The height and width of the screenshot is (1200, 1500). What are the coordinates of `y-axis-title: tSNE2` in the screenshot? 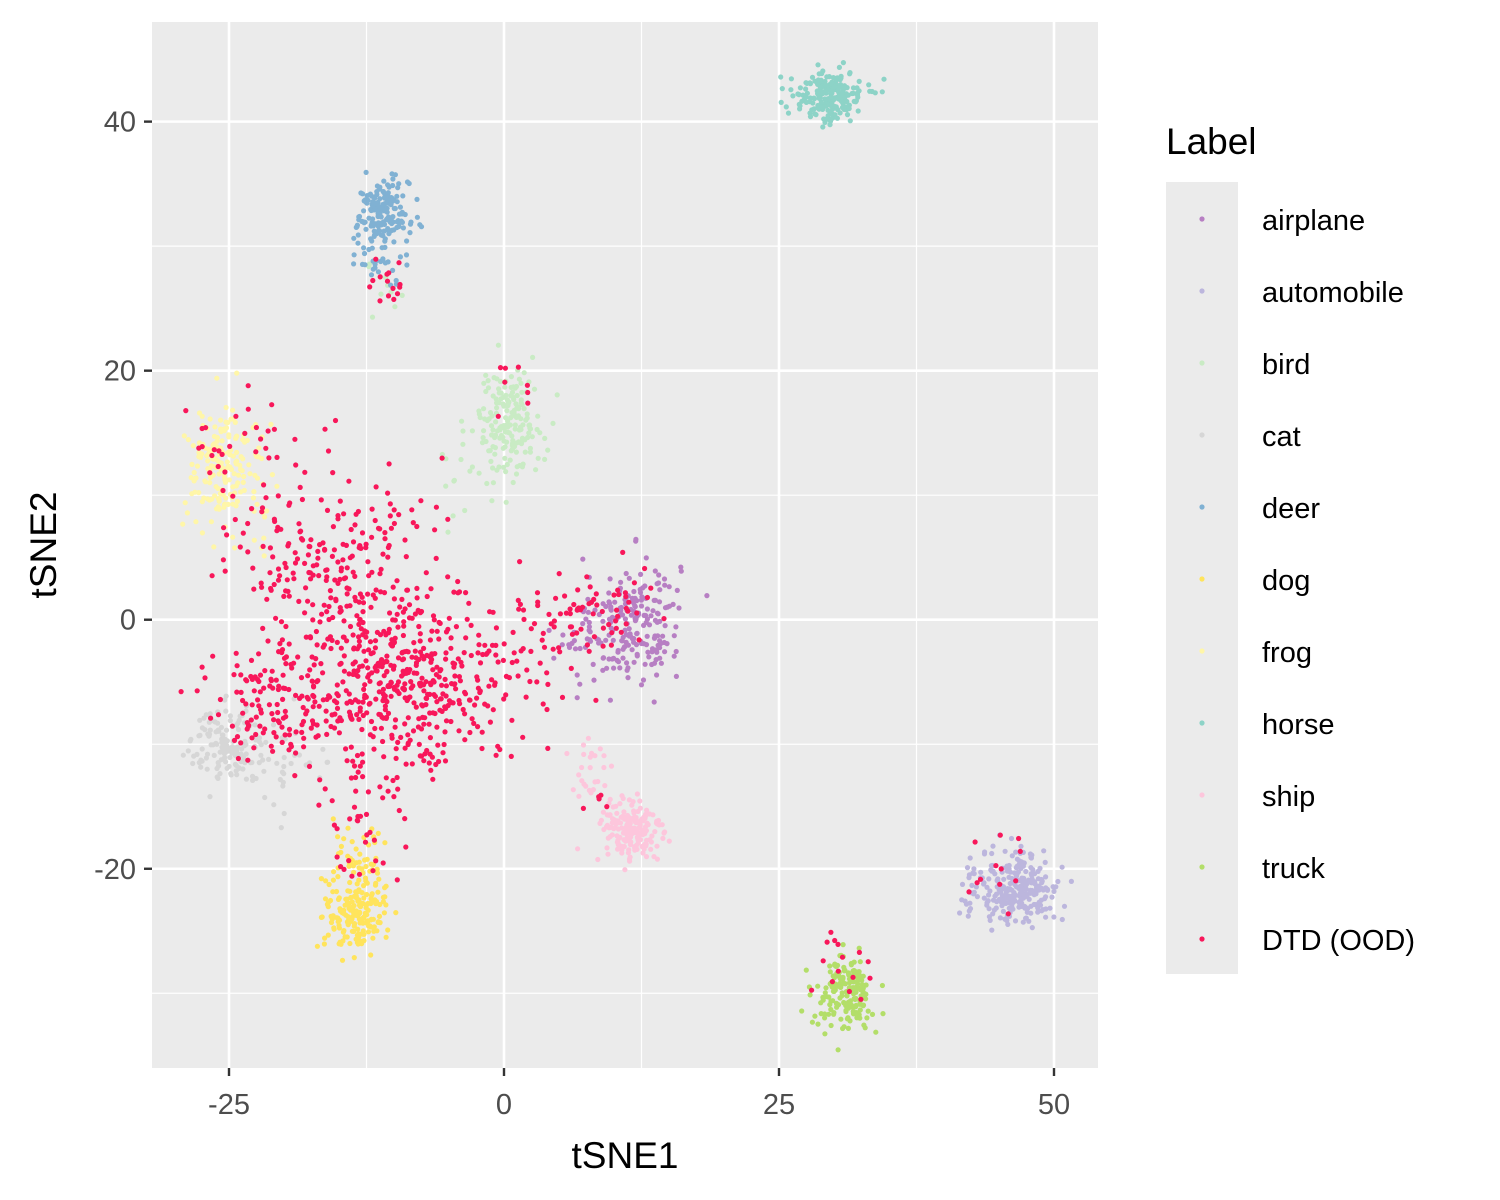 It's located at (43, 545).